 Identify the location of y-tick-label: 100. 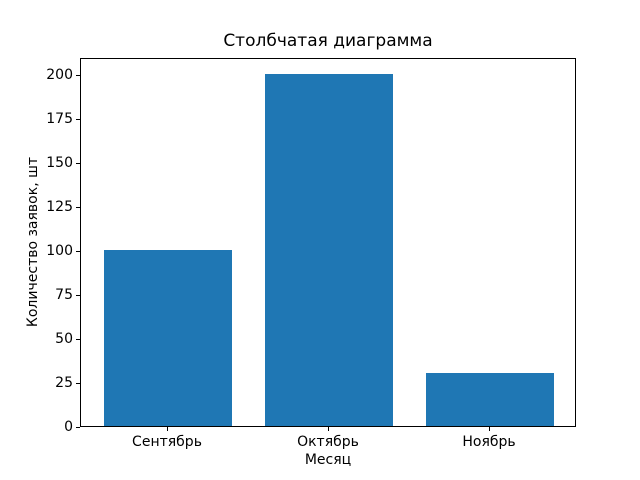
(59, 251).